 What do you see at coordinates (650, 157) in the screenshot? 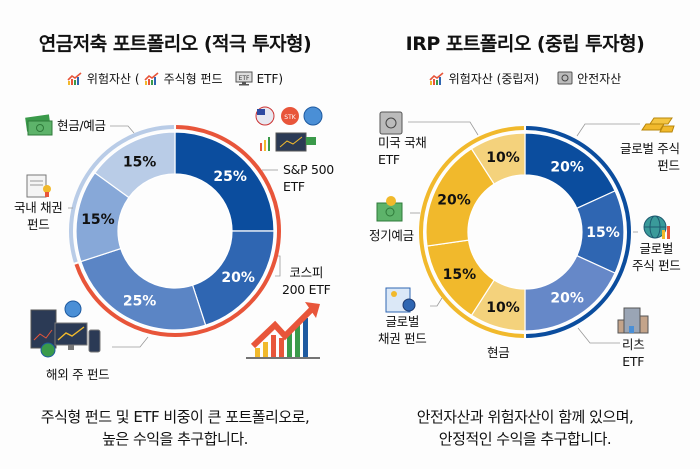
I see `label-global-equity-fund-1: 글로벌 주식 펀드` at bounding box center [650, 157].